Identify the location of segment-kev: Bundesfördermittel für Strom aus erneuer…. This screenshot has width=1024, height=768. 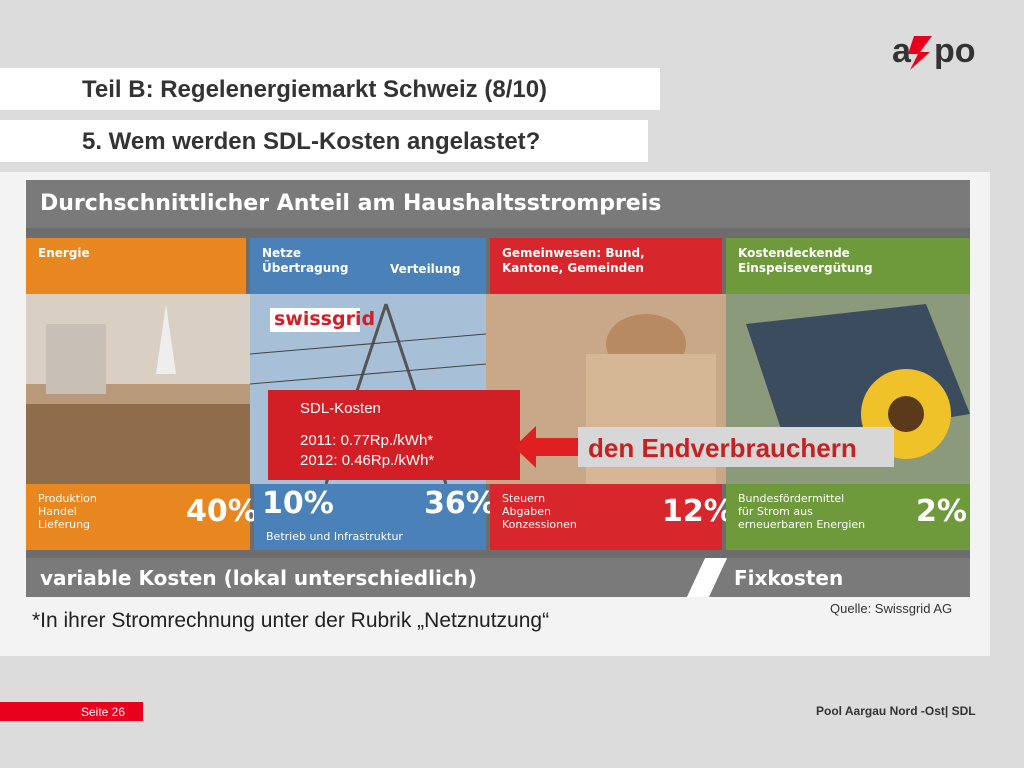
(848, 517).